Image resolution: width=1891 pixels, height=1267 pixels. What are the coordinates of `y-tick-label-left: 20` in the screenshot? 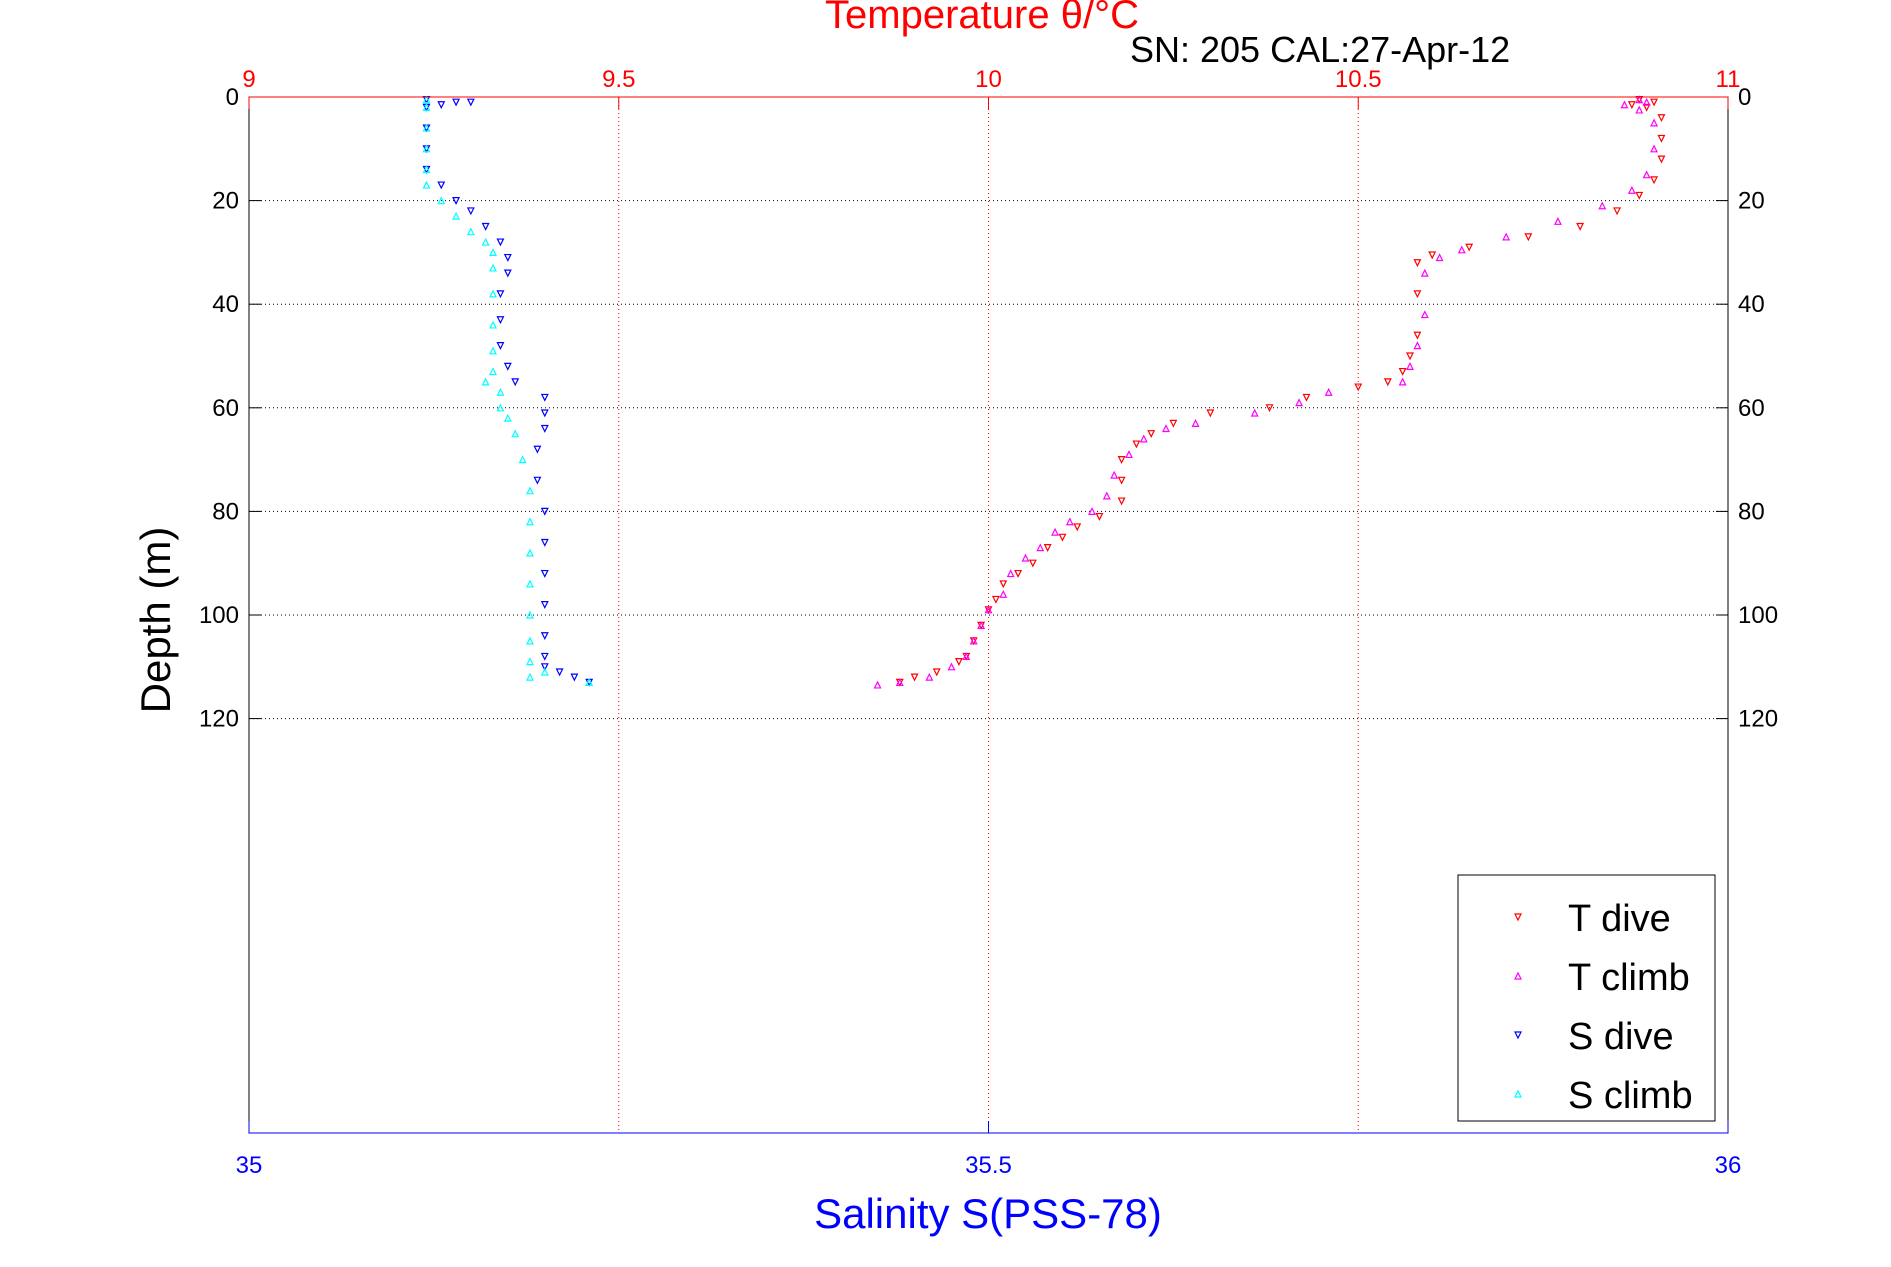 It's located at (225, 201).